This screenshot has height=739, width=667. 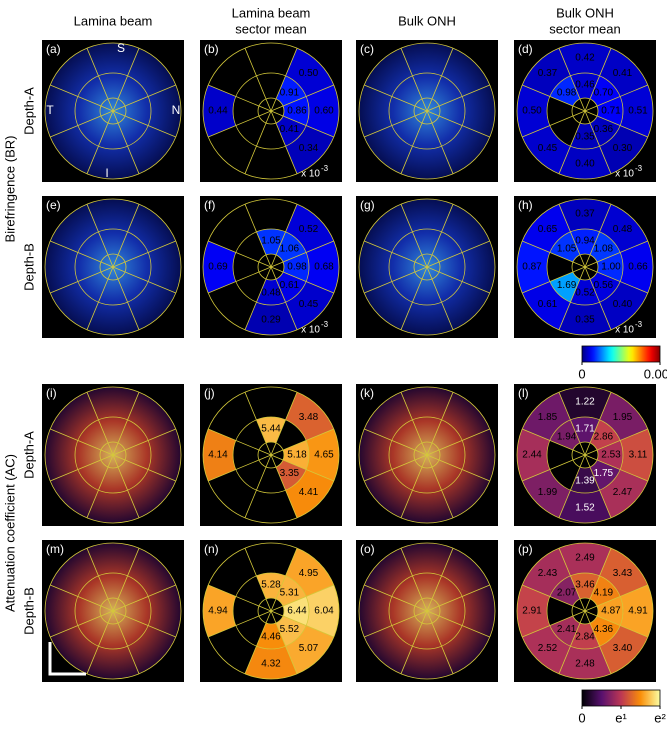 I want to click on sector-value: 0.60, so click(x=324, y=111).